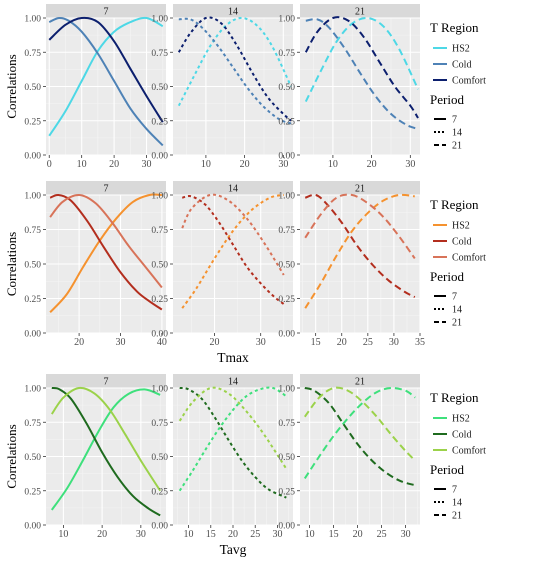 Image resolution: width=550 pixels, height=562 pixels. I want to click on facet-strip-label: 21, so click(360, 189).